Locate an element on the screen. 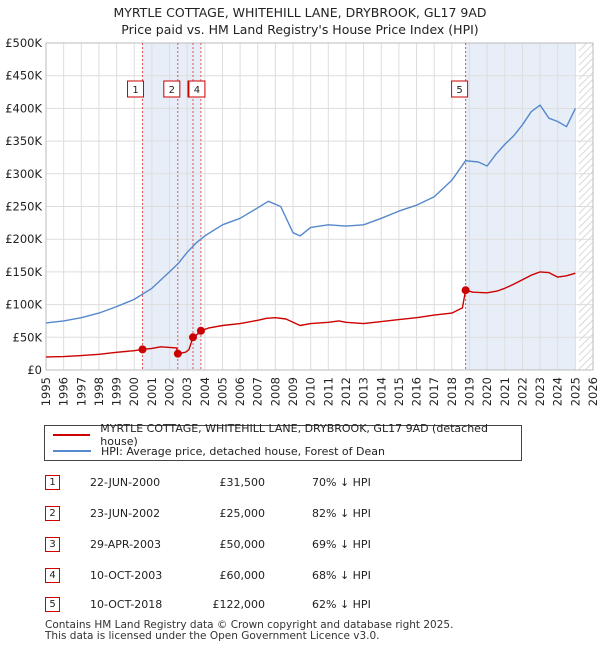 The width and height of the screenshot is (600, 650). y-tick-label: £100K is located at coordinates (23, 305).